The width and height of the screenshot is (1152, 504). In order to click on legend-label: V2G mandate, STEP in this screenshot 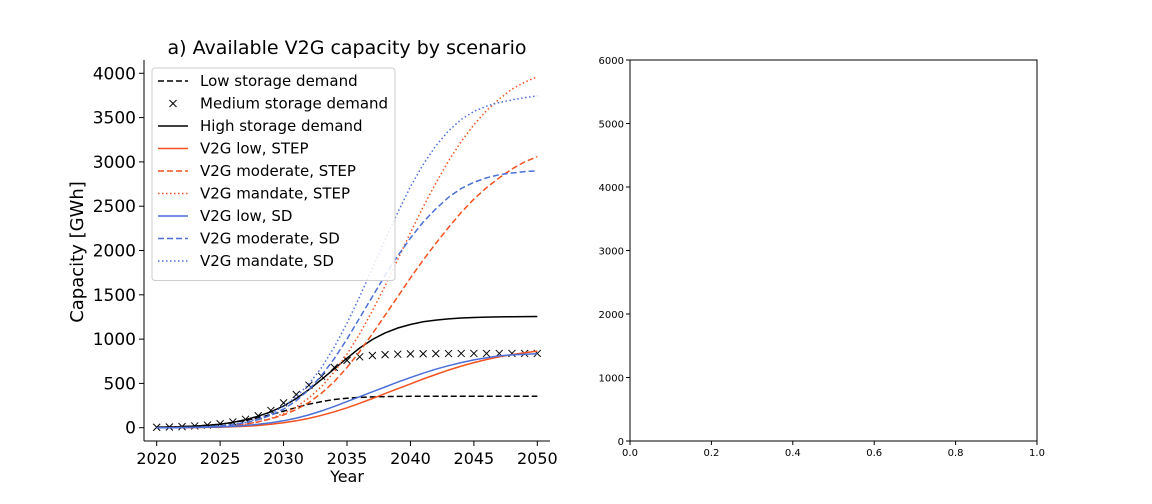, I will do `click(275, 194)`.